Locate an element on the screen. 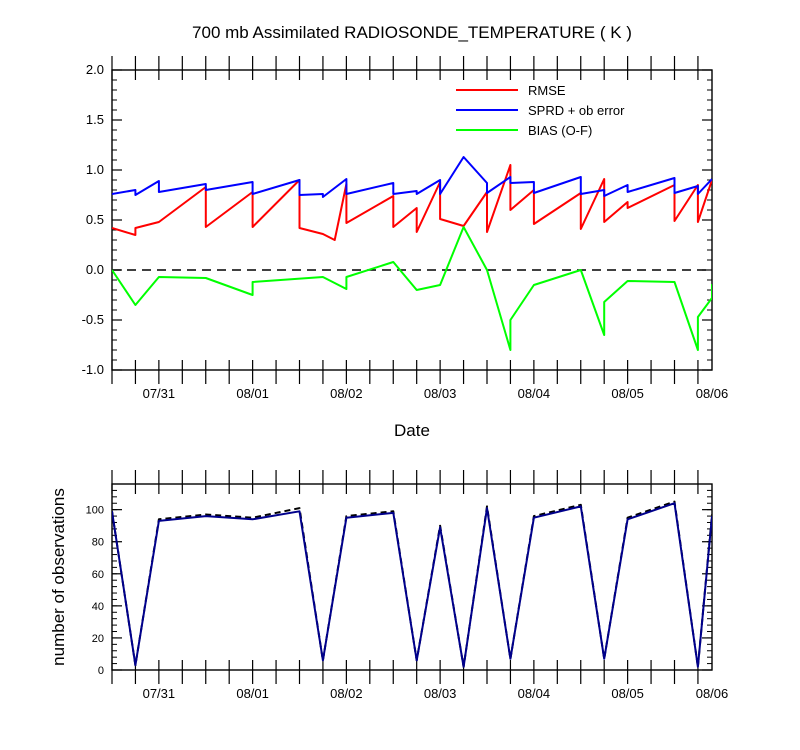  bottom-y-tick-label: 60 is located at coordinates (98, 575).